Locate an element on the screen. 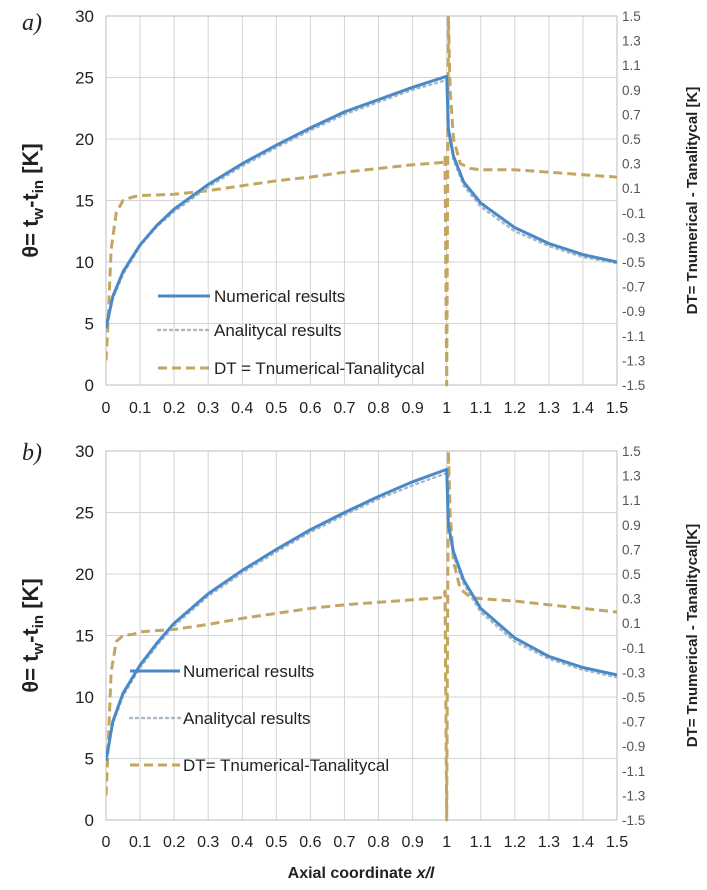 This screenshot has width=707, height=890. panel-label: b) is located at coordinates (32, 453).